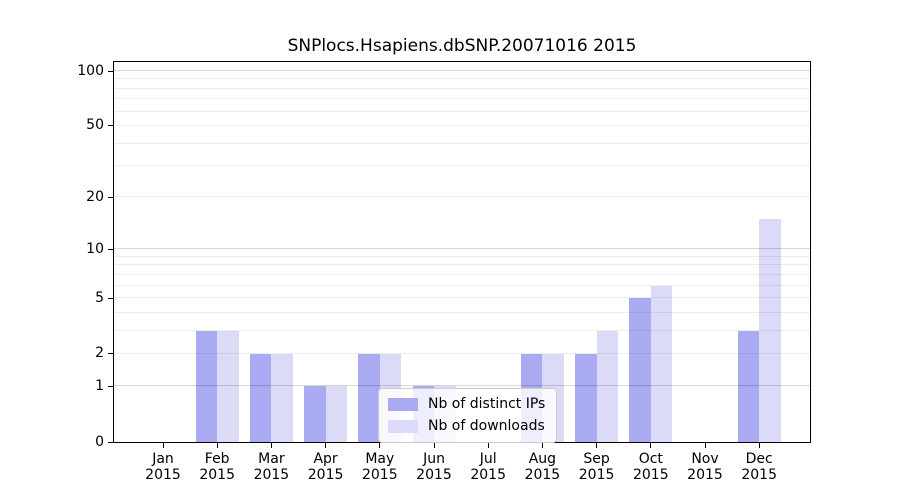 The height and width of the screenshot is (500, 900). What do you see at coordinates (99, 385) in the screenshot?
I see `y-tick-label-1: 1` at bounding box center [99, 385].